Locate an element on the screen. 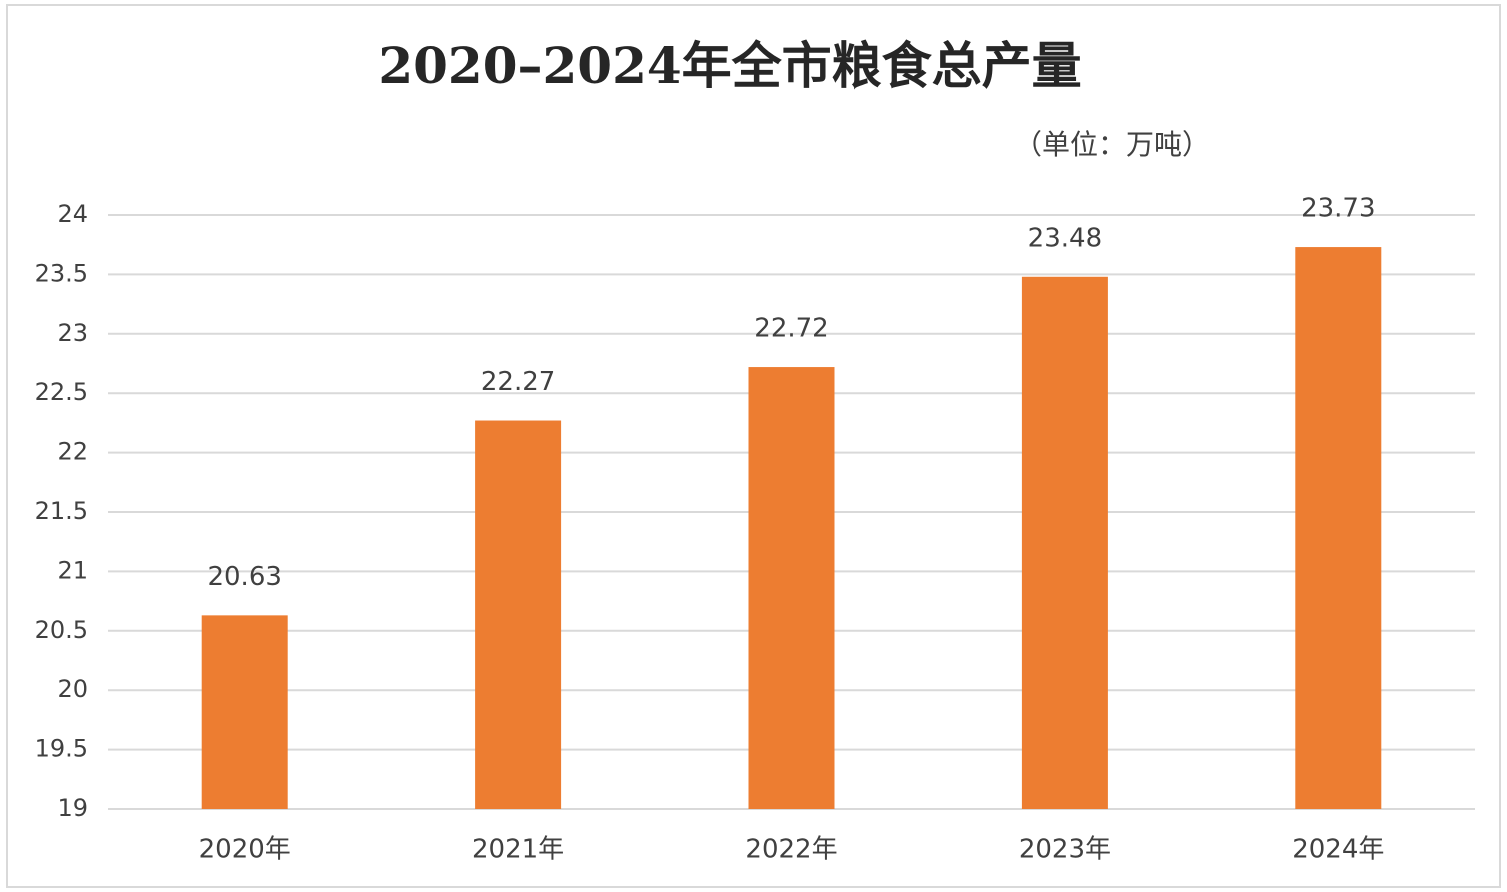 The height and width of the screenshot is (892, 1507). x-tick-label: 2022年 is located at coordinates (791, 850).